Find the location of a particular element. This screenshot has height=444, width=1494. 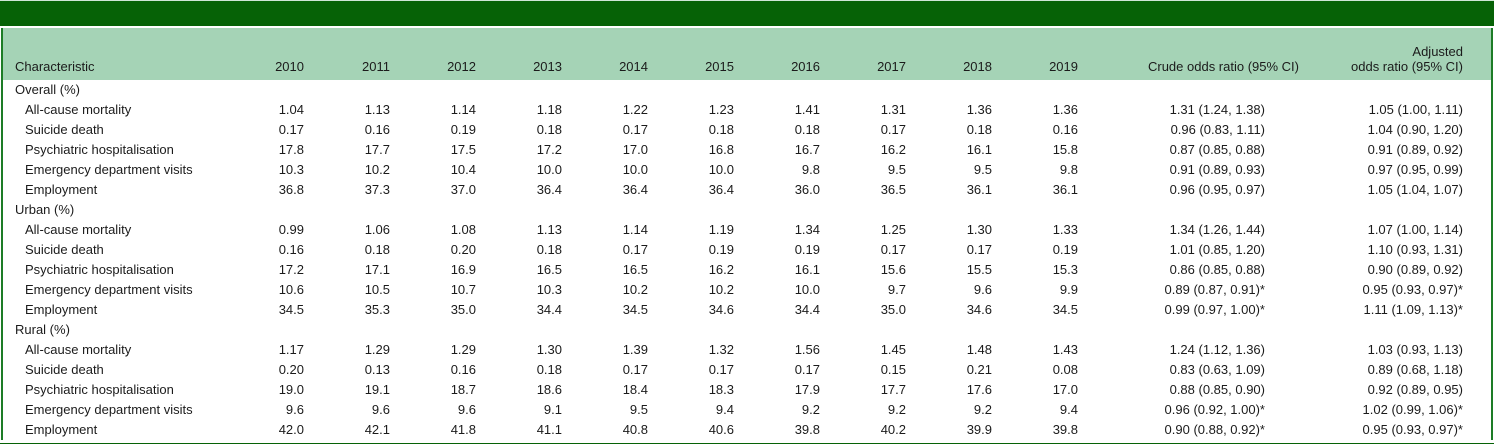

row-label-cell: Suicide death is located at coordinates (64, 249).